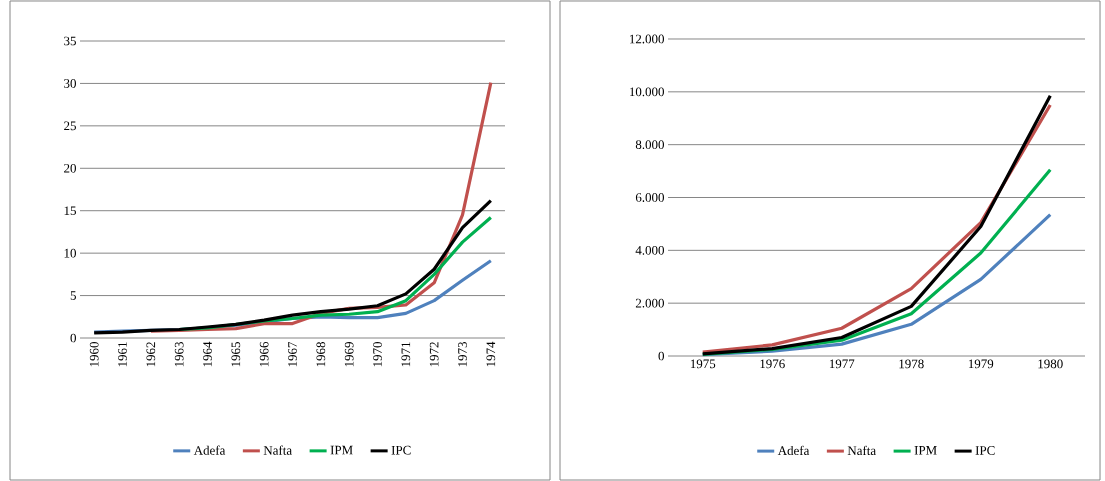 This screenshot has width=1105, height=481. What do you see at coordinates (1050, 364) in the screenshot?
I see `x-tick-label: 1980` at bounding box center [1050, 364].